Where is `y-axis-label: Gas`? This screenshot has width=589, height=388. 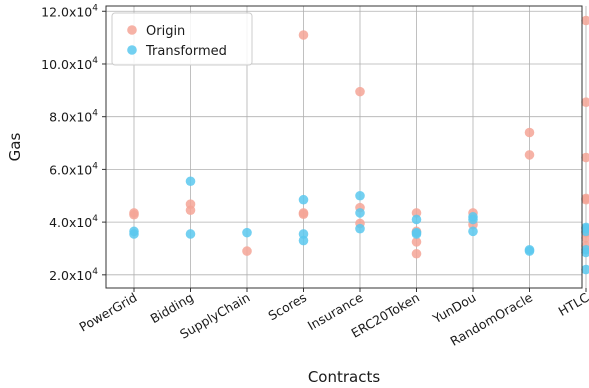
y-axis-label: Gas is located at coordinates (15, 147).